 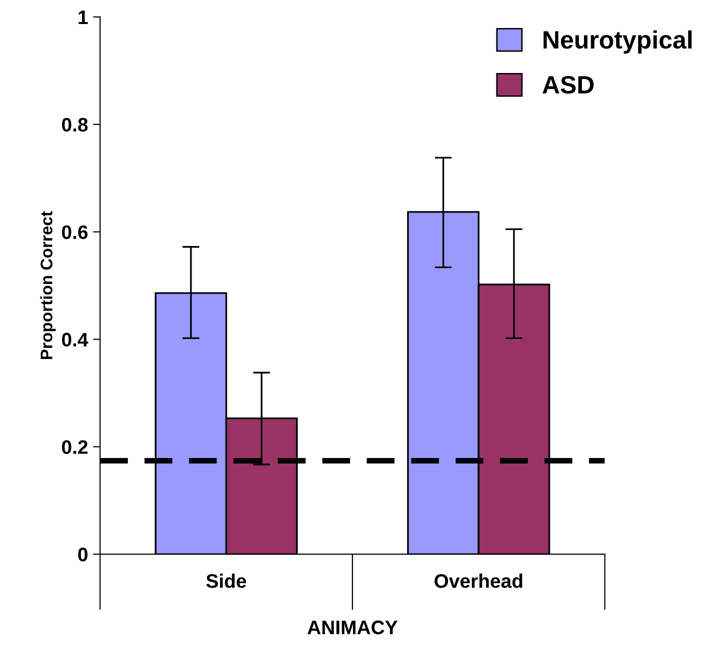 What do you see at coordinates (75, 447) in the screenshot?
I see `y-tick-label: 0.2` at bounding box center [75, 447].